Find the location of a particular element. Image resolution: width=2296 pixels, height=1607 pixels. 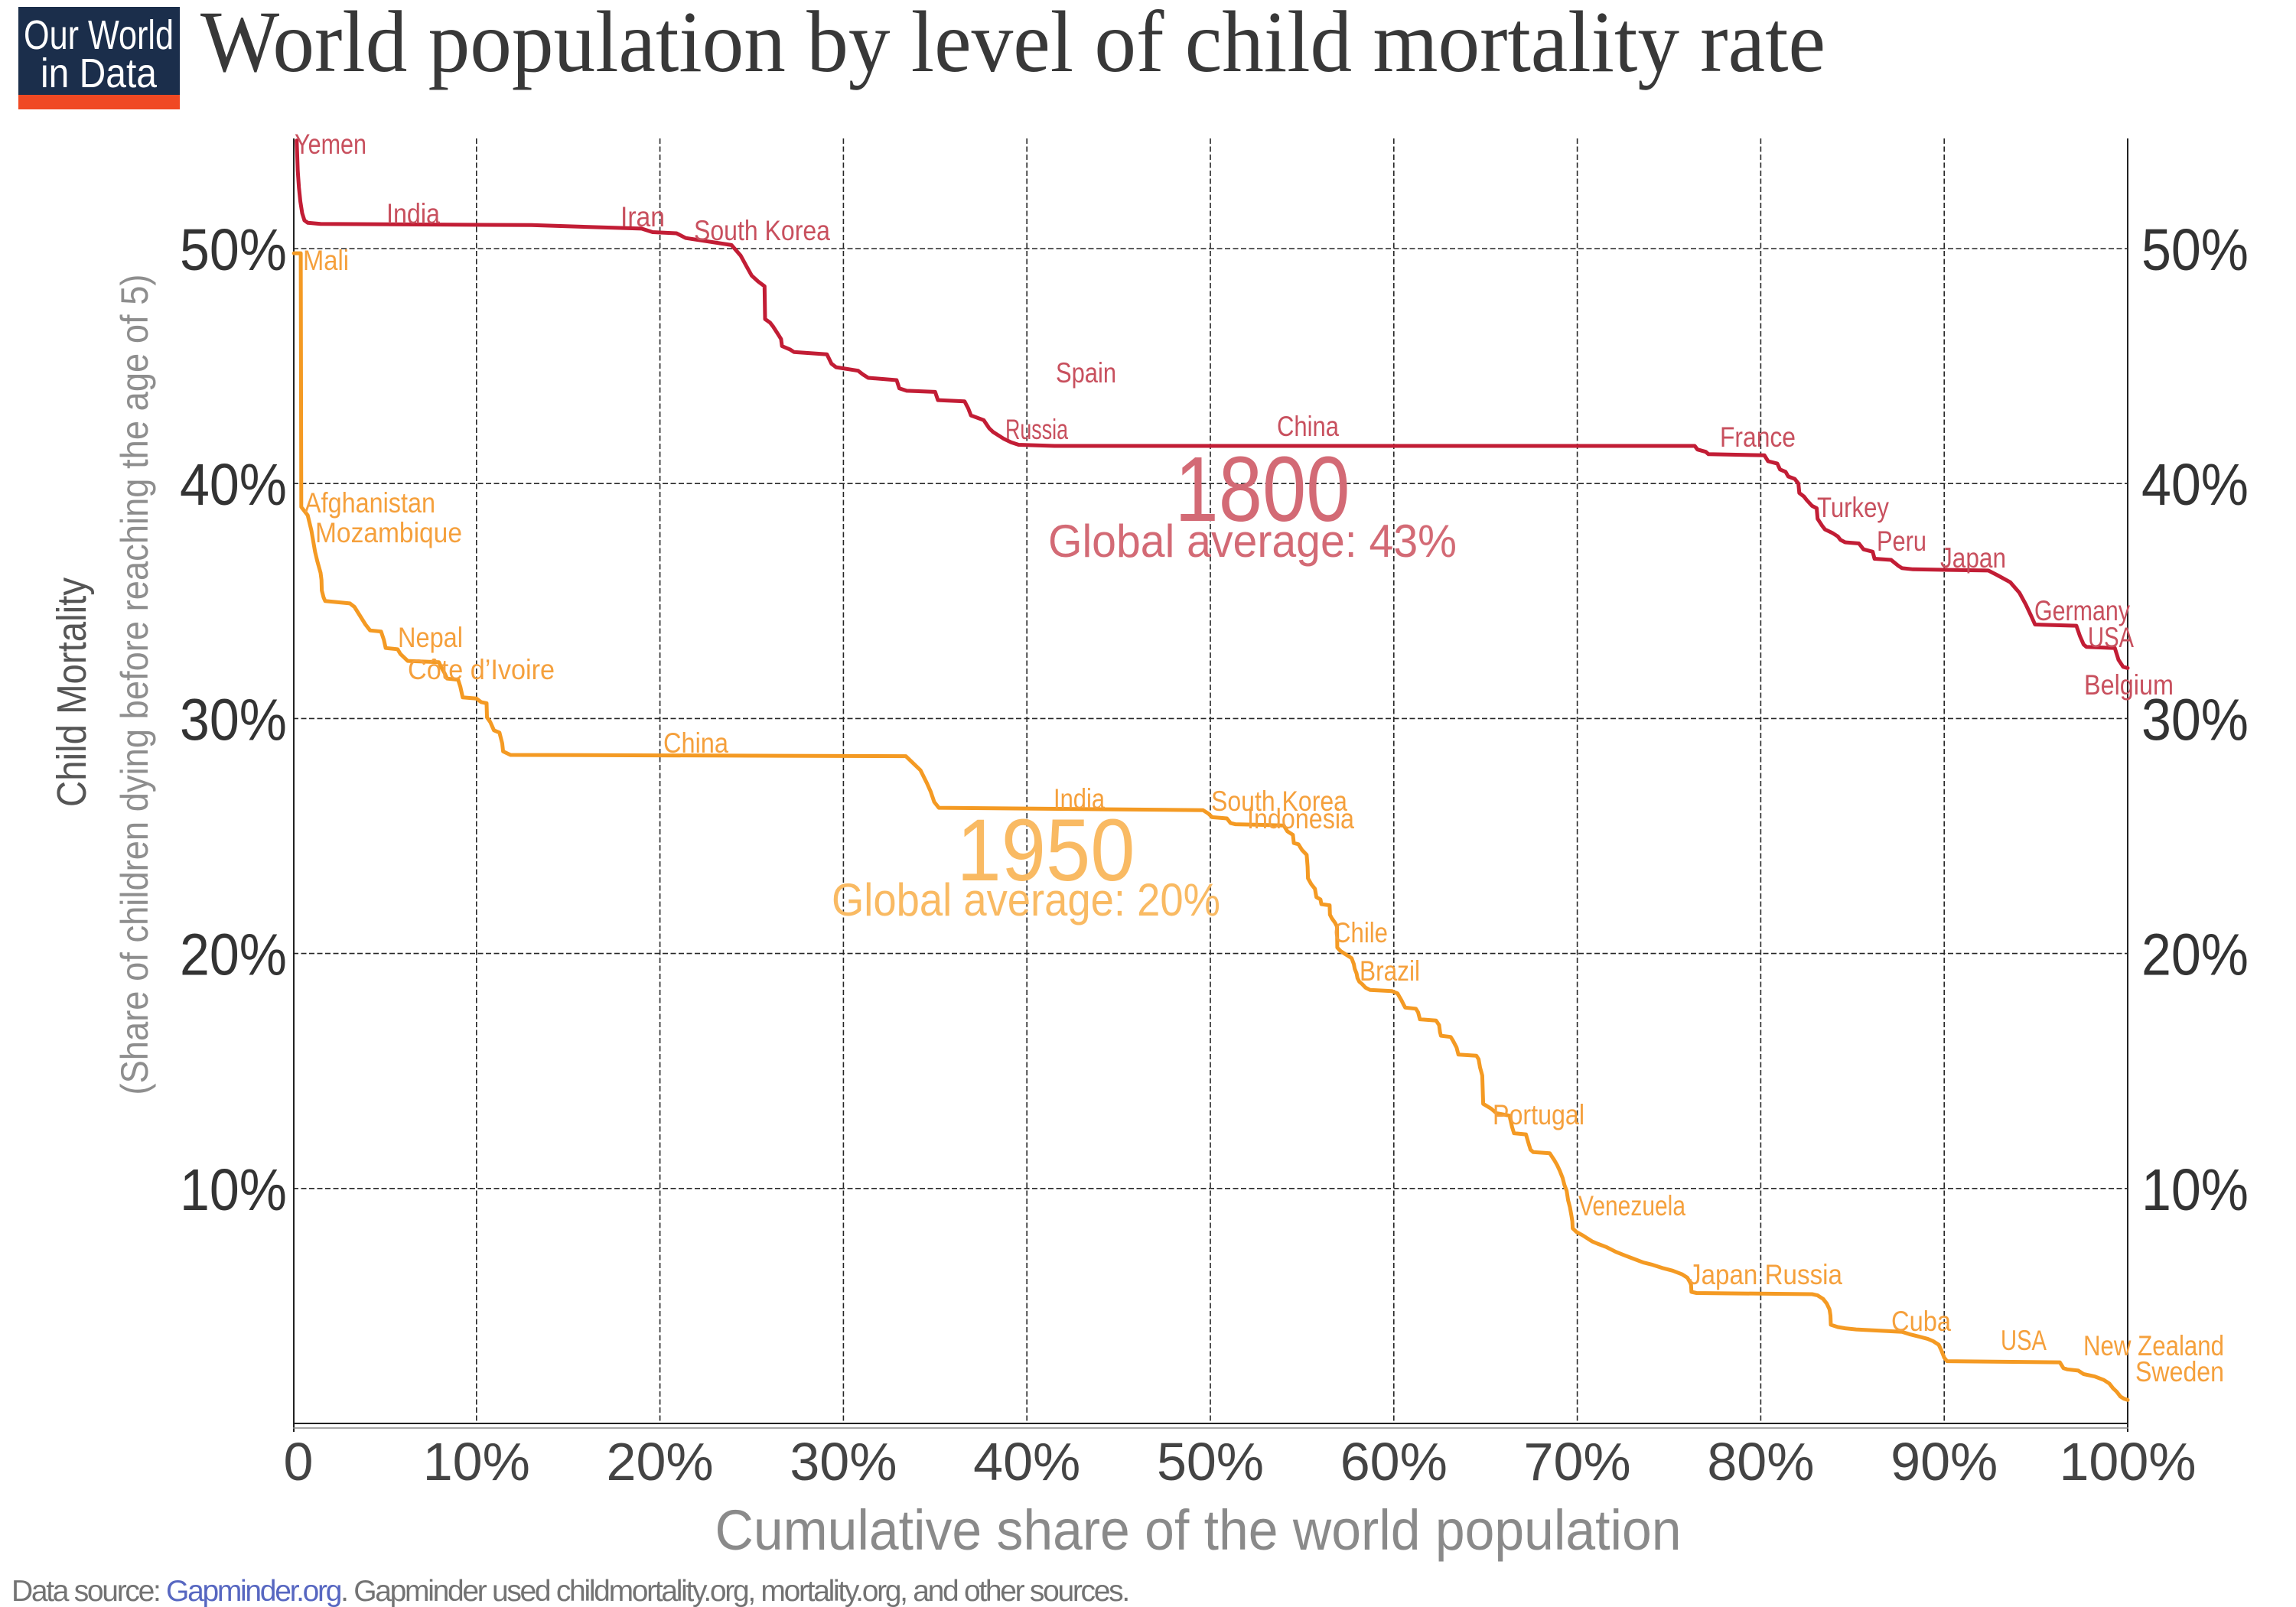

svg-text: Indonesia is located at coordinates (1300, 818).